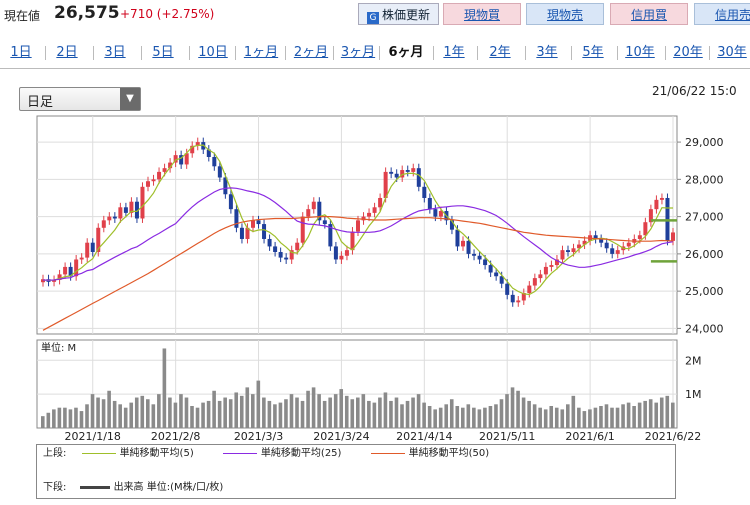 This screenshot has width=750, height=505. What do you see at coordinates (704, 291) in the screenshot?
I see `price-tick-label: 25,000` at bounding box center [704, 291].